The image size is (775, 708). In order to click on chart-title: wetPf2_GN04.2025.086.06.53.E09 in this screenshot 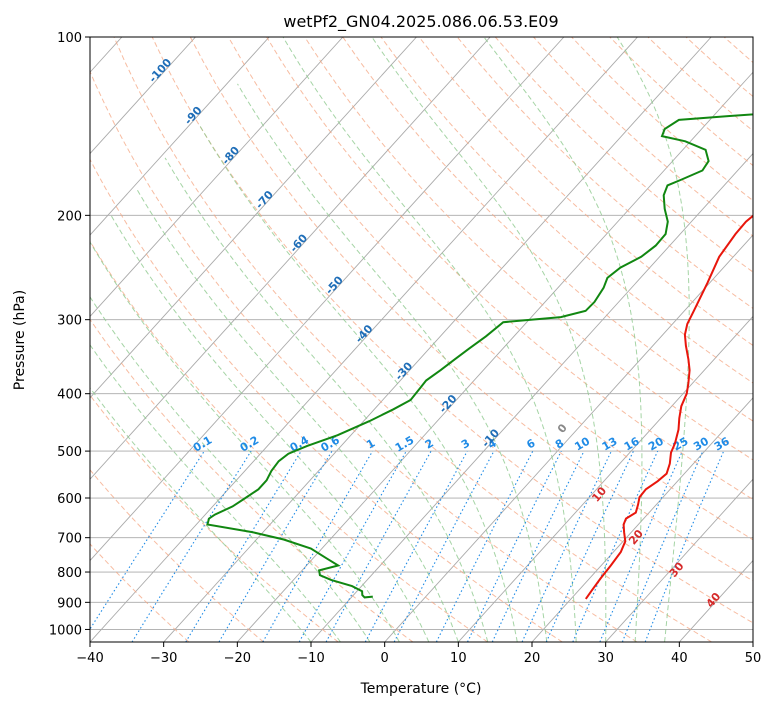, I will do `click(420, 22)`.